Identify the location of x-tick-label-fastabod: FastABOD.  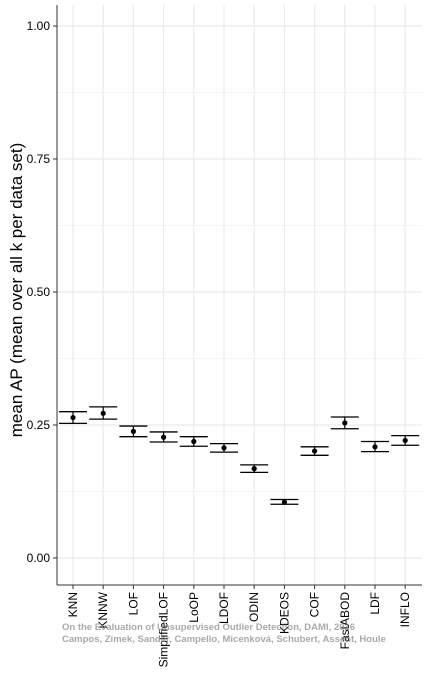
(345, 621).